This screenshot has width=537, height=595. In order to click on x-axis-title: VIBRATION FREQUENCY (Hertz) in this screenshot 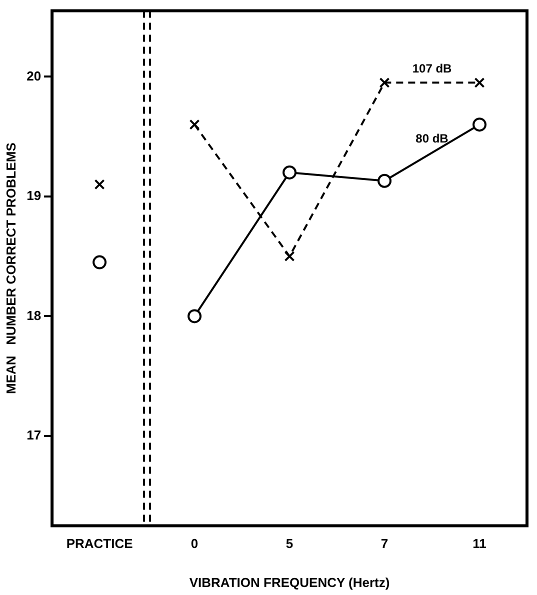, I will do `click(289, 582)`.